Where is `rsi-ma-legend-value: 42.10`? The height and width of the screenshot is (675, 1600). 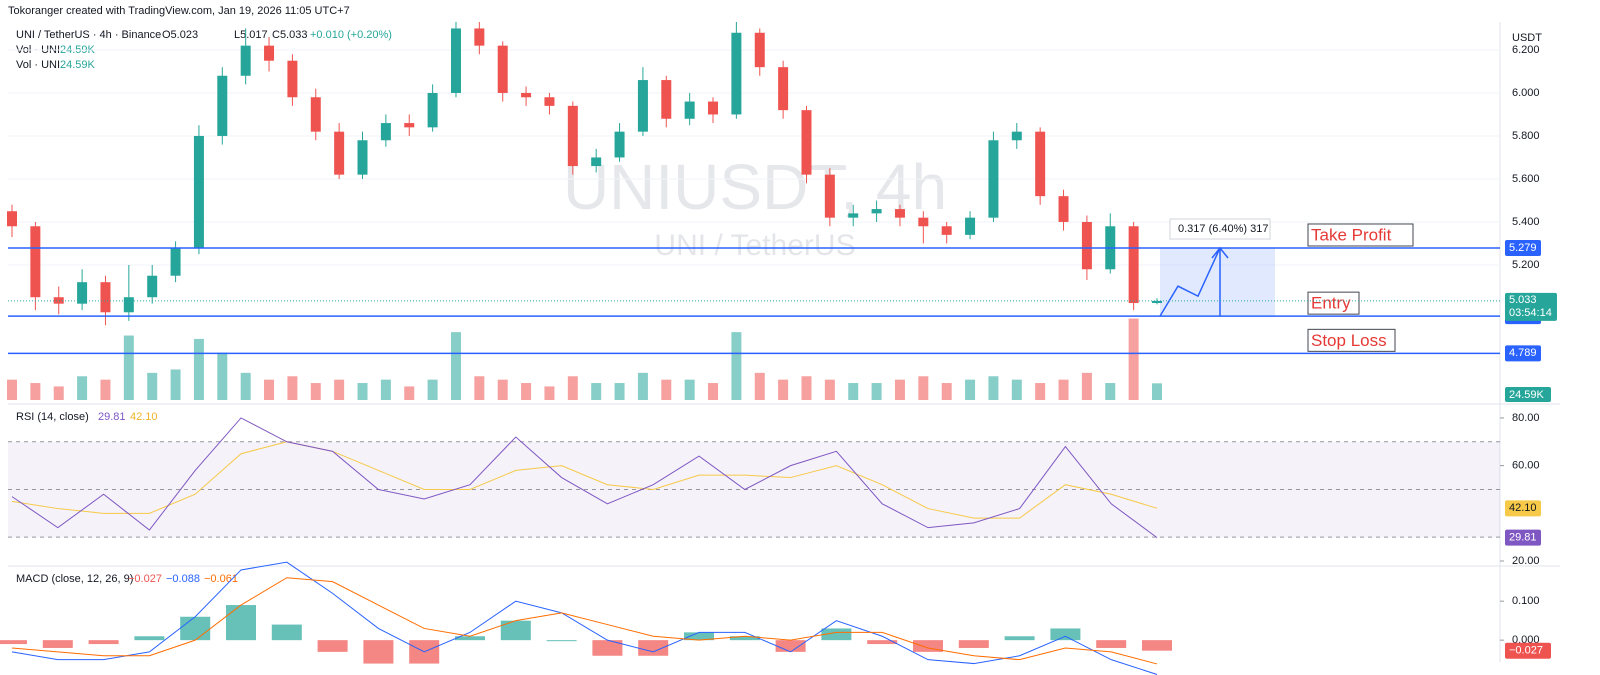 rsi-ma-legend-value: 42.10 is located at coordinates (144, 417).